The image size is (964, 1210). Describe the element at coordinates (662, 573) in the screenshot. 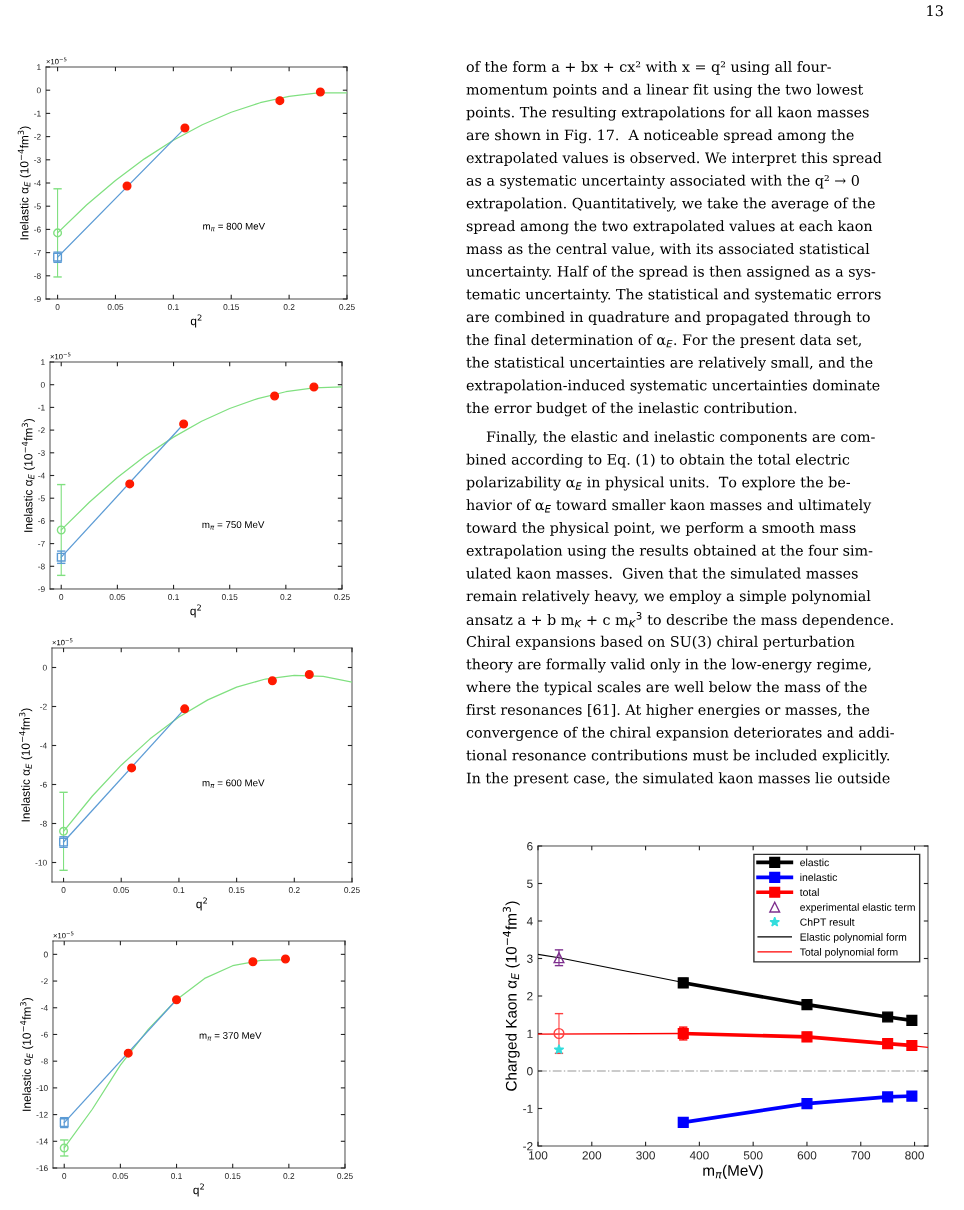

I see `text: ulated kaon masses. Given that the simulated masses` at that location.